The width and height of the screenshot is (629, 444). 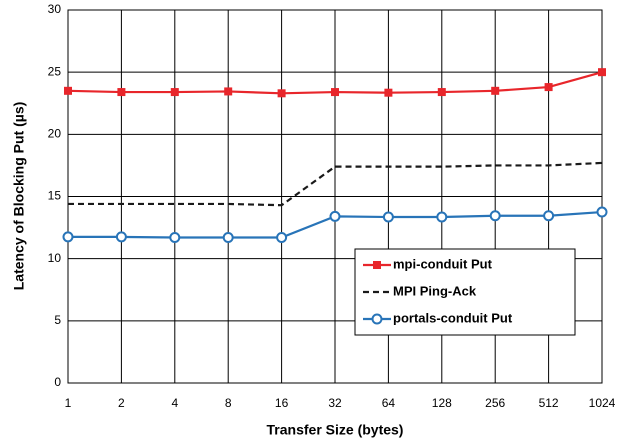 What do you see at coordinates (121, 403) in the screenshot?
I see `x-tick-label: 2` at bounding box center [121, 403].